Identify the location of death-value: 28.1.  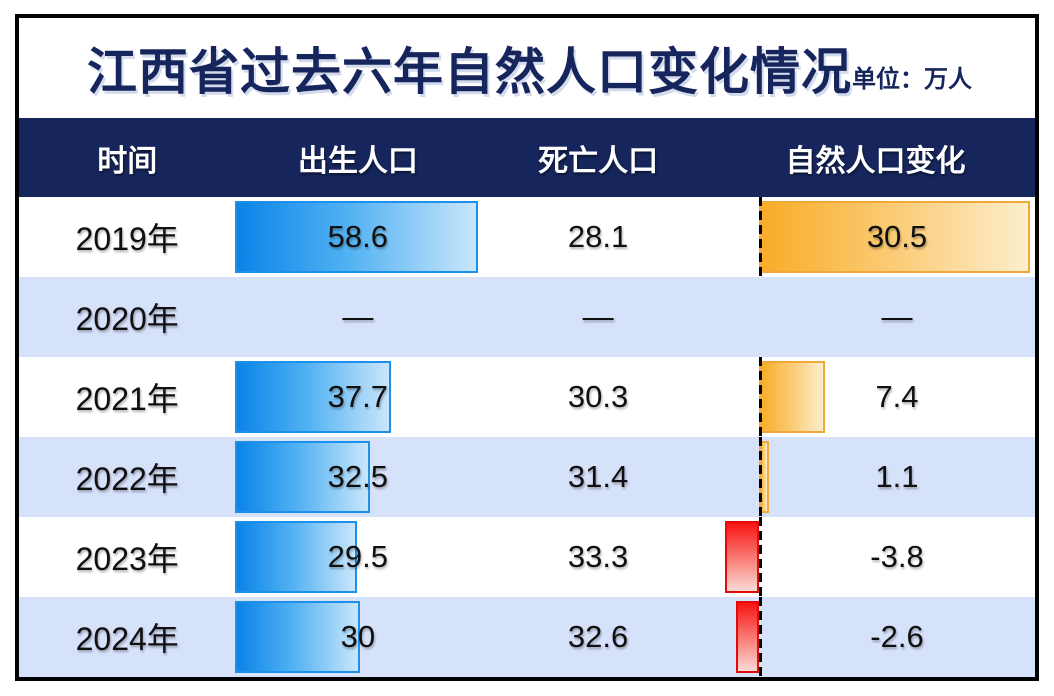
(598, 236).